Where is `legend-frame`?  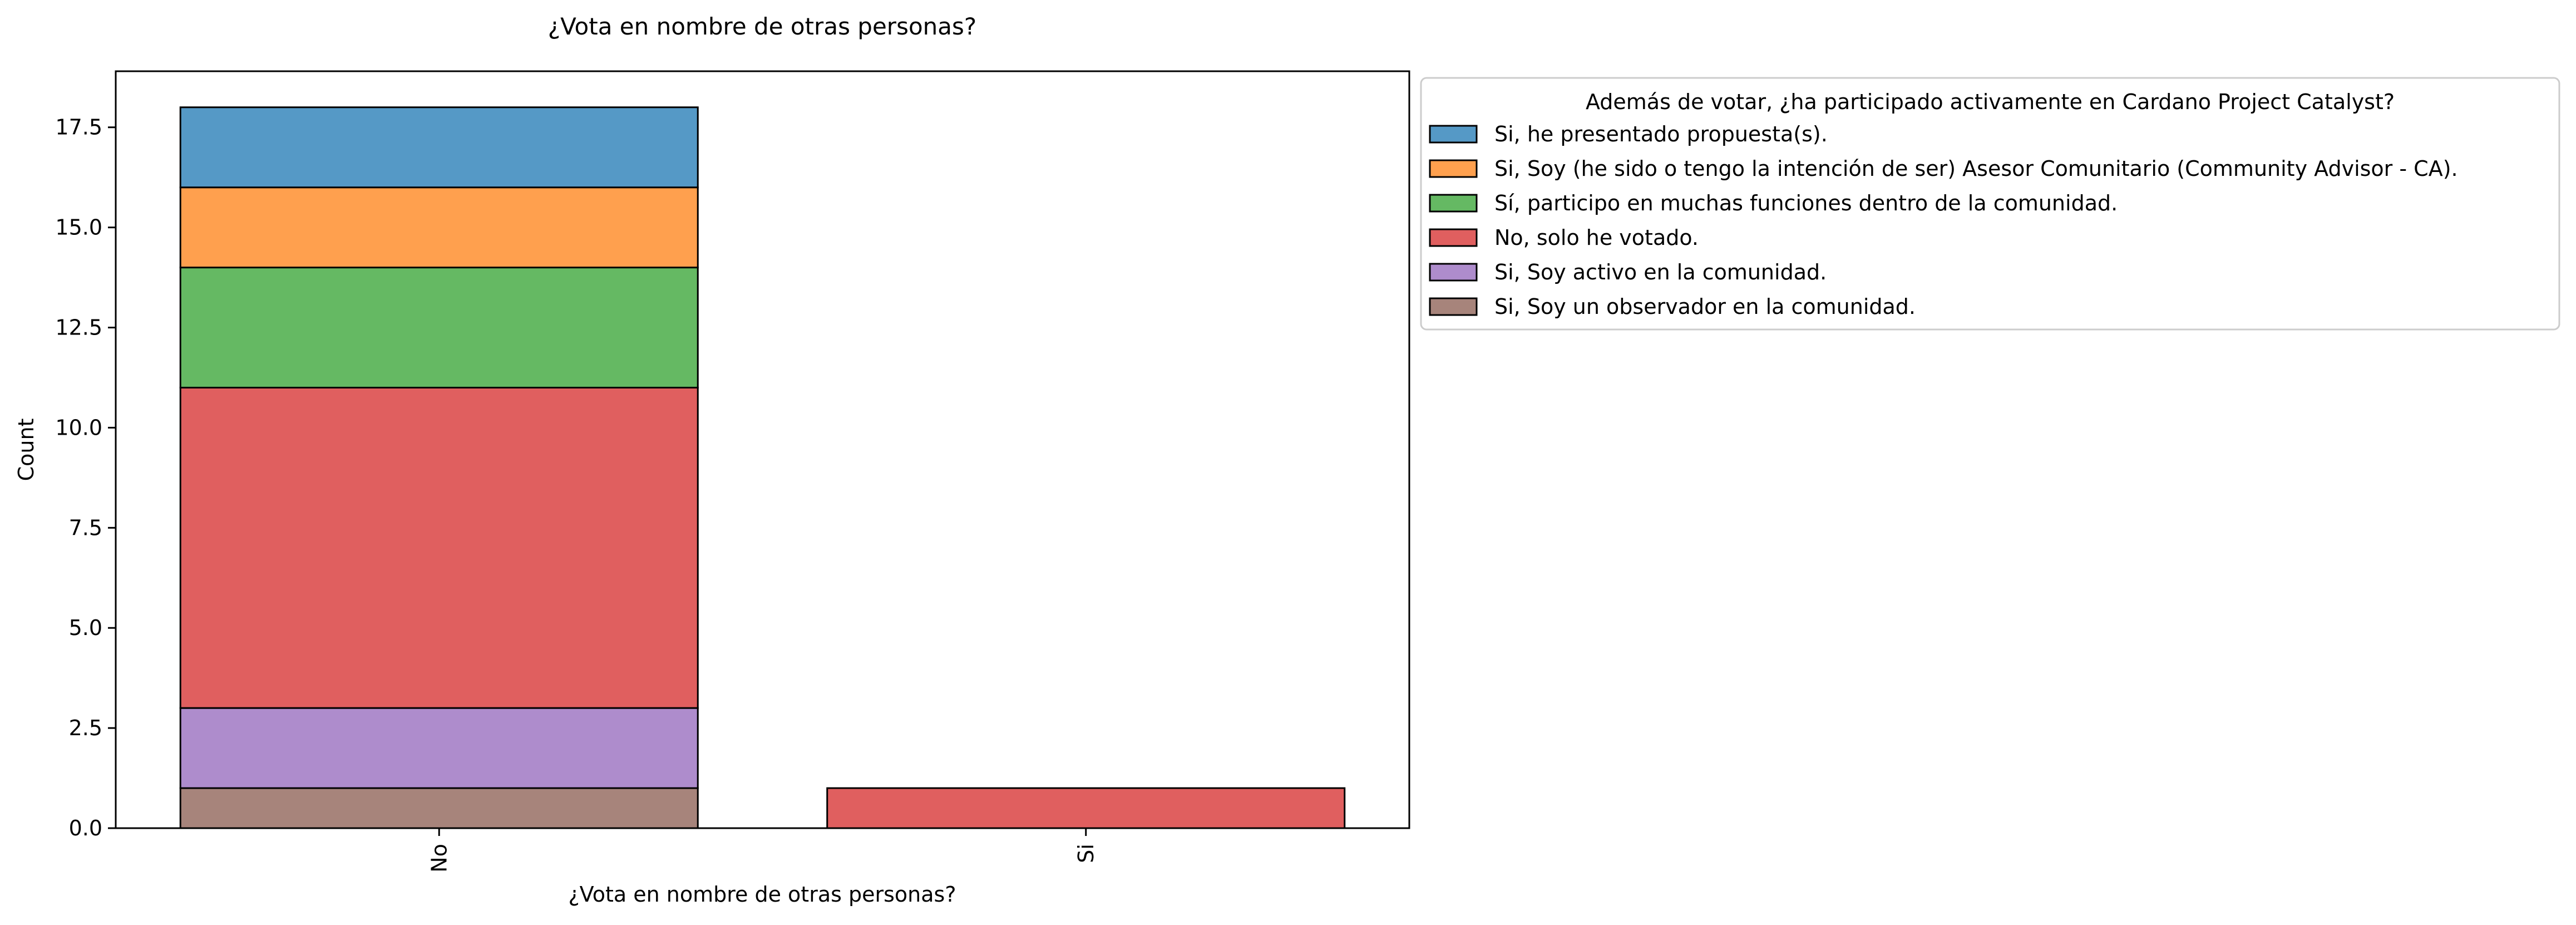 legend-frame is located at coordinates (1990, 204).